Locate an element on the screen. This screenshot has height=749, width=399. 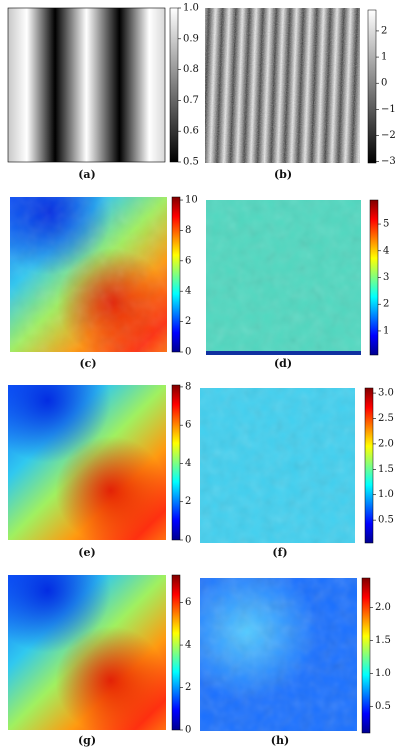
image-d-edge is located at coordinates (283, 353).